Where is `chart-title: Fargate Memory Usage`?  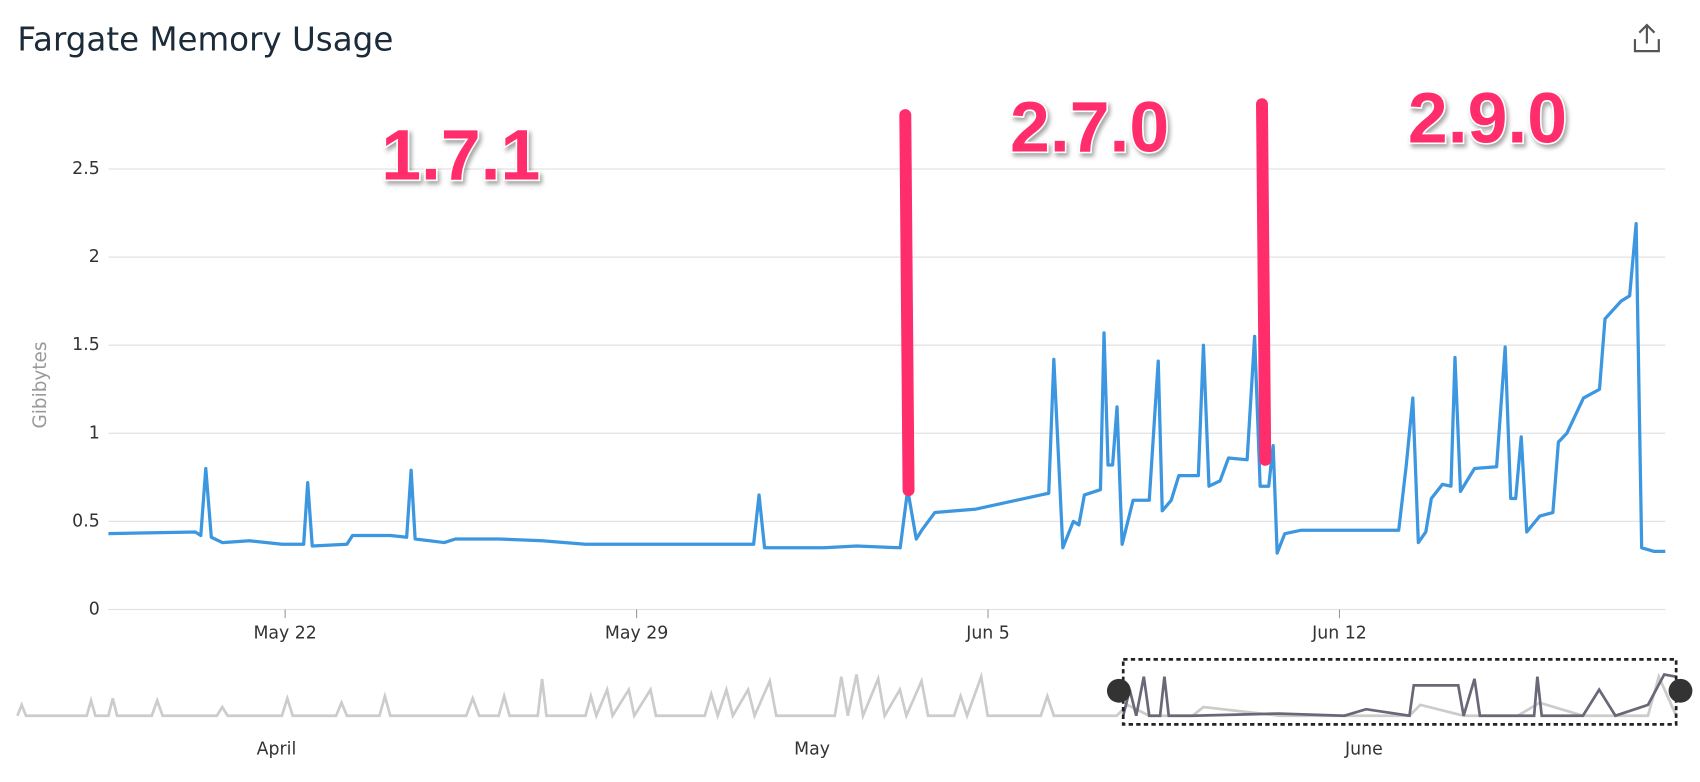 chart-title: Fargate Memory Usage is located at coordinates (205, 39).